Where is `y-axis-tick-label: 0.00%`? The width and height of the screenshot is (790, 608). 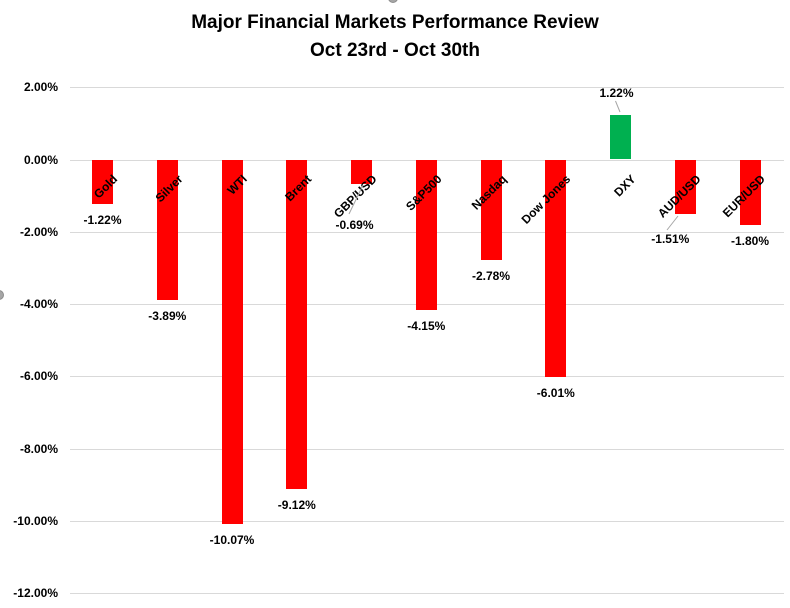
y-axis-tick-label: 0.00% is located at coordinates (40, 159).